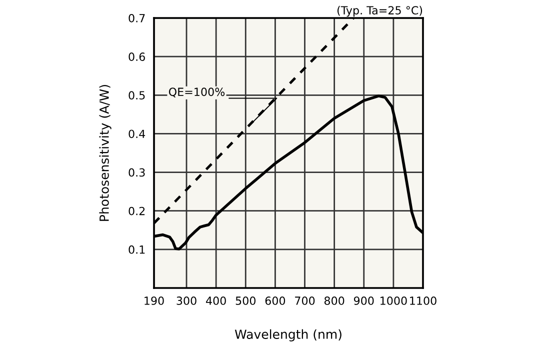  I want to click on y-tick-label: 0.5, so click(136, 95).